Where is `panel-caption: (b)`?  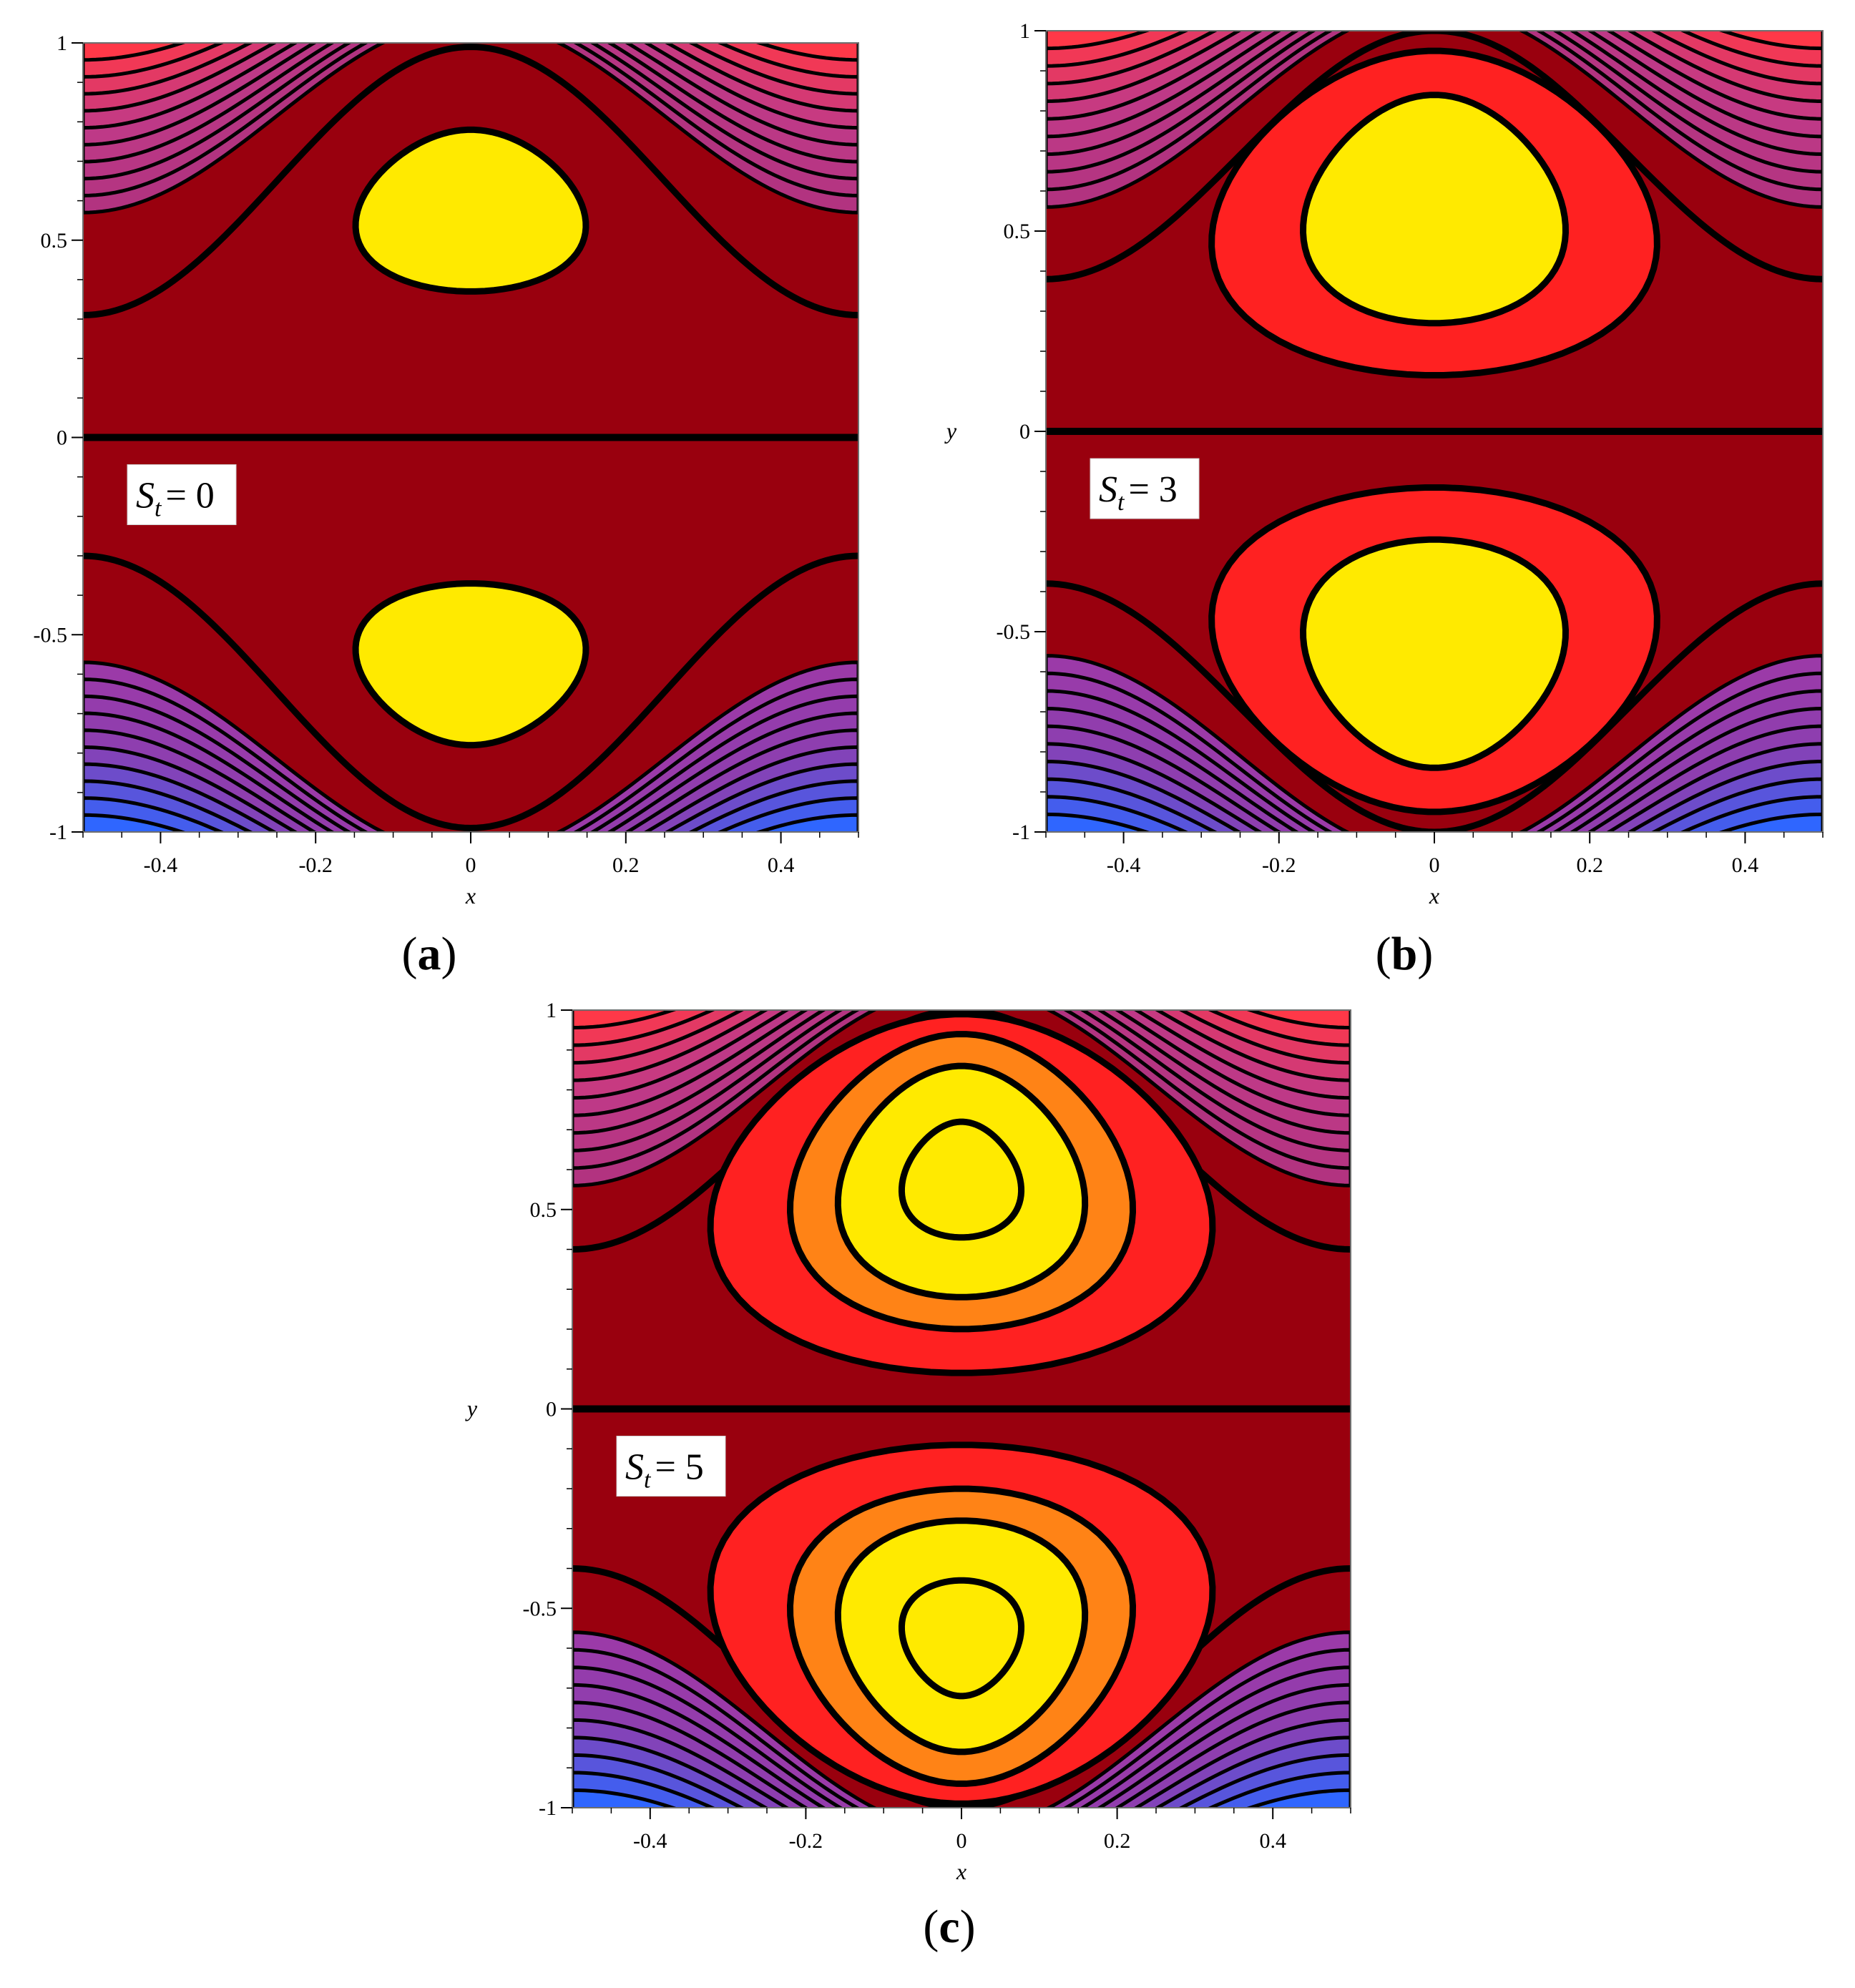
panel-caption: (b) is located at coordinates (1405, 954).